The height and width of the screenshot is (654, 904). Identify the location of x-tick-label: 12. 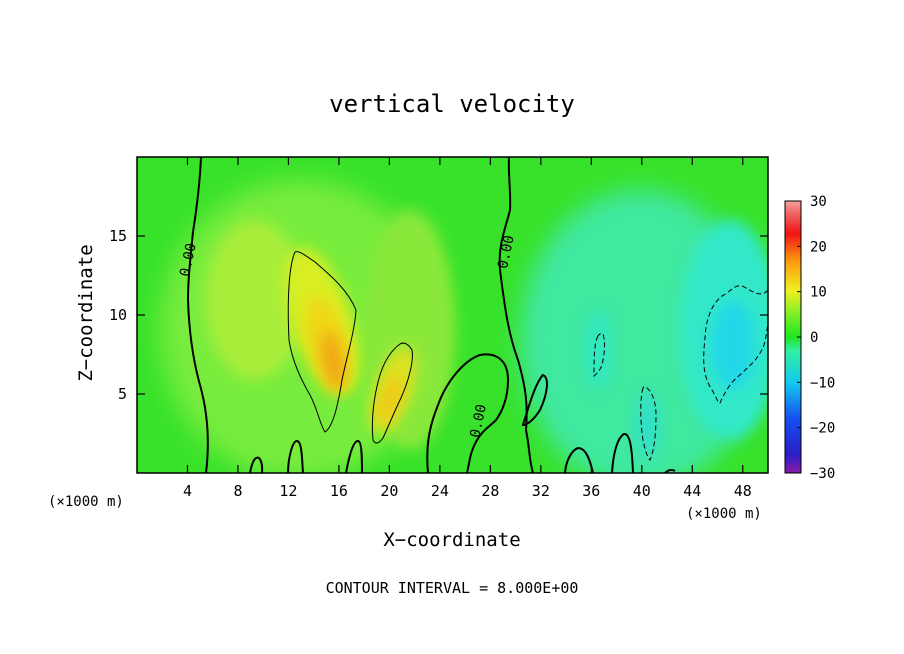
(288, 491).